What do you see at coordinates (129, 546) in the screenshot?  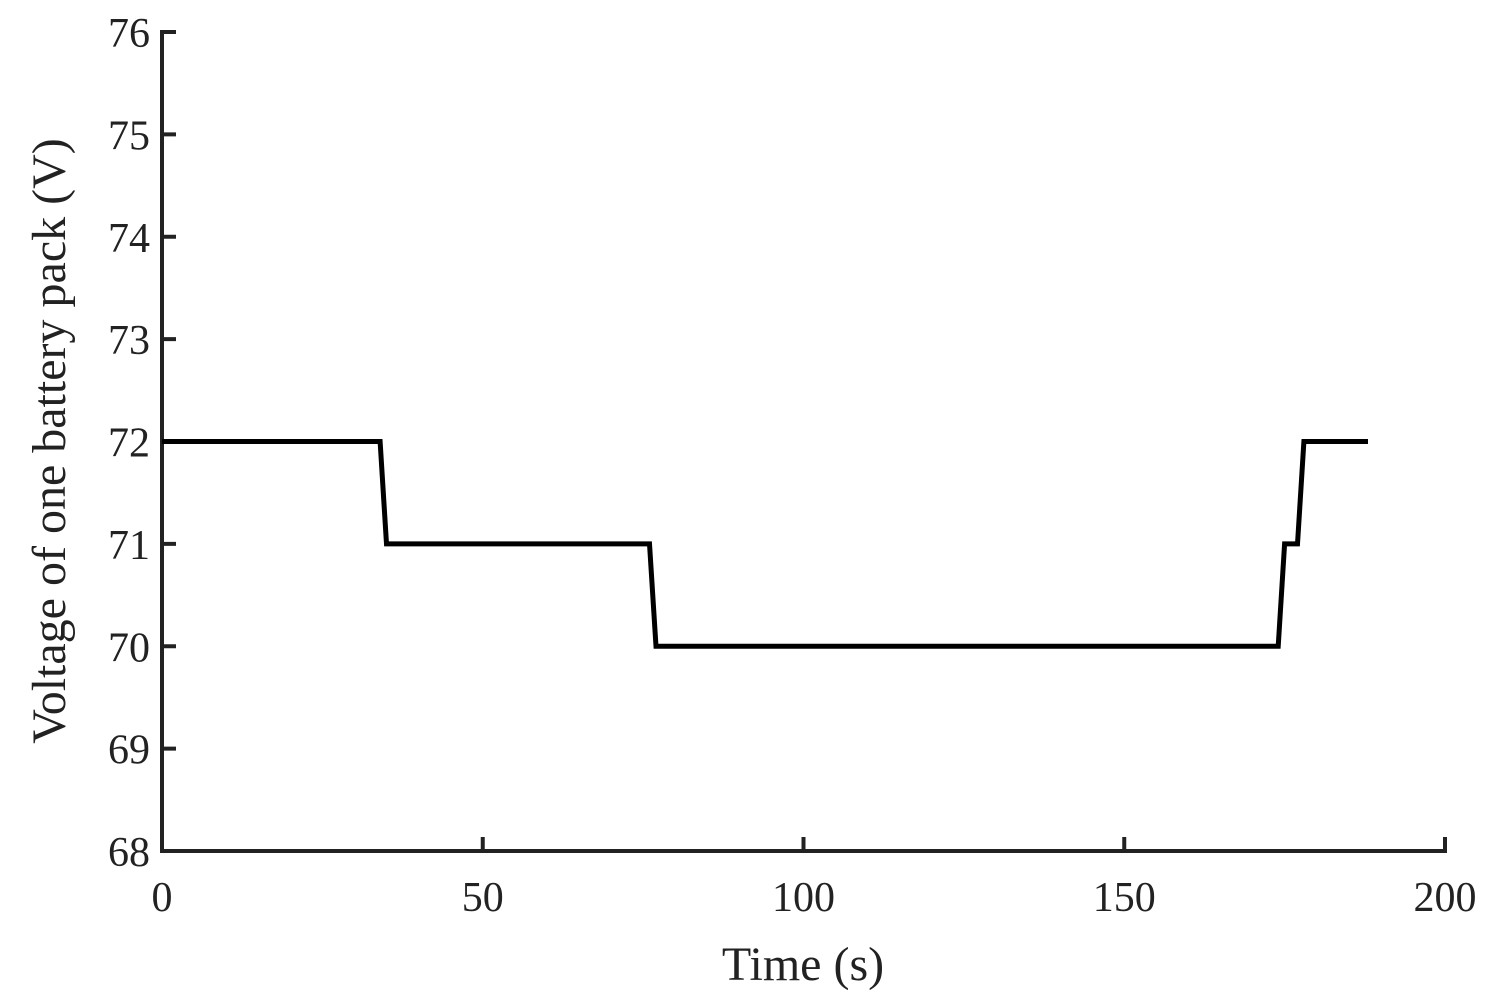 I see `y-tick-label: 71` at bounding box center [129, 546].